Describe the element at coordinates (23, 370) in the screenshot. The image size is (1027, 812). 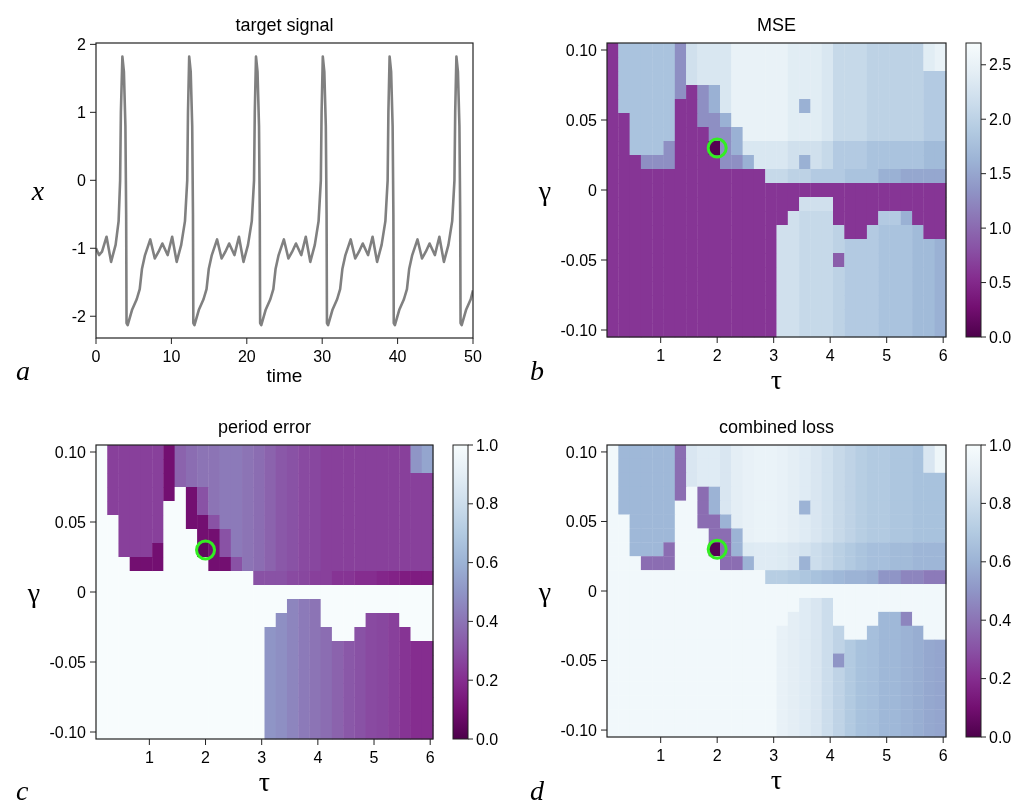
I see `text: a` at that location.